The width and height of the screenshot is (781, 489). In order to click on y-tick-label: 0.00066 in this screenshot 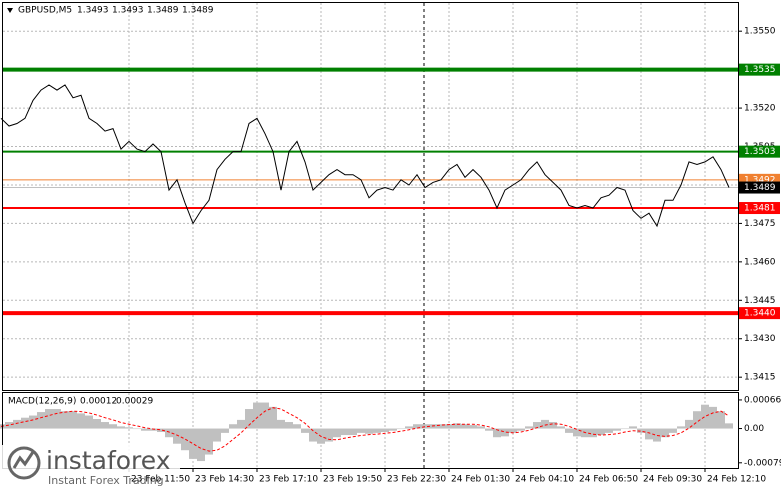, I will do `click(762, 400)`.